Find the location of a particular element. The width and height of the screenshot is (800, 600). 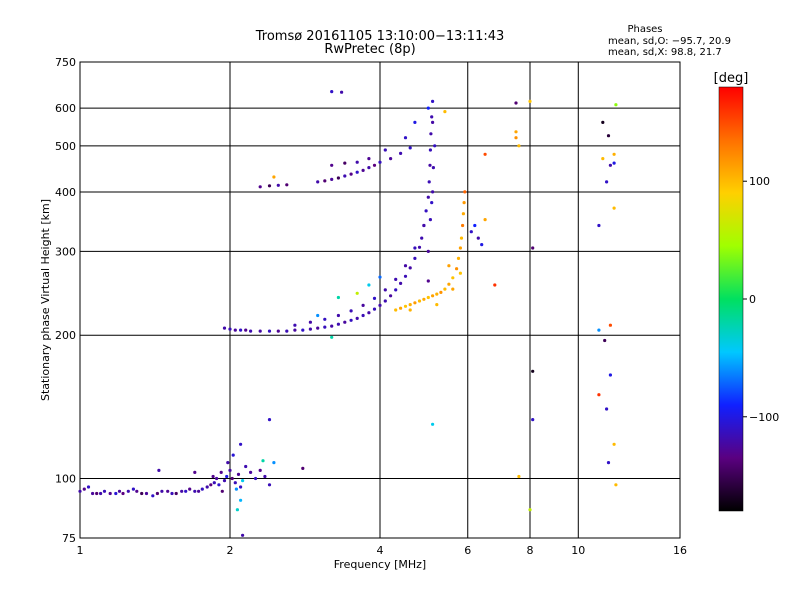

x-tick-label: 16 is located at coordinates (680, 550).